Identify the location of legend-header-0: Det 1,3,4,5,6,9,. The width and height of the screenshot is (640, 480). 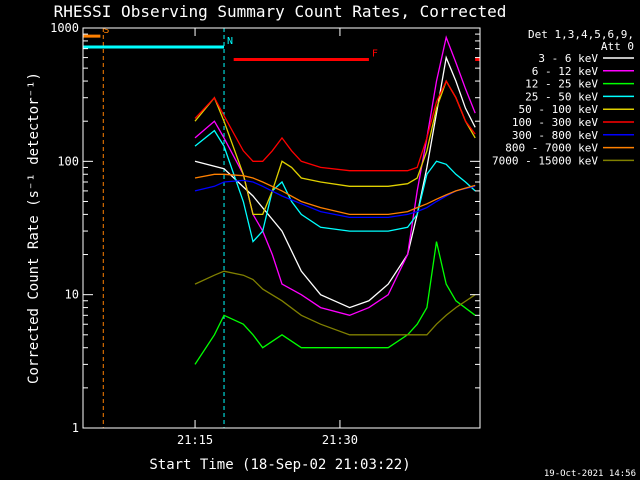
(581, 34).